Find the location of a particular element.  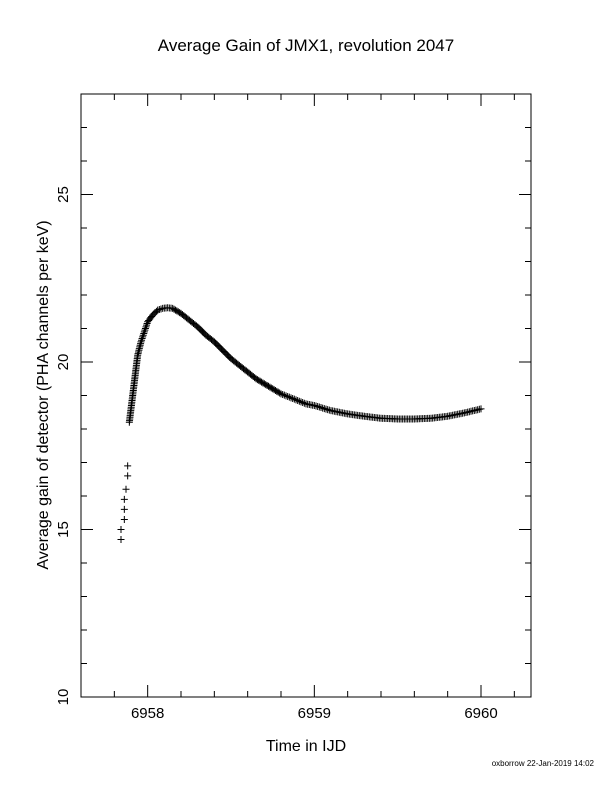

x-axis-label: Time in IJD is located at coordinates (306, 746).